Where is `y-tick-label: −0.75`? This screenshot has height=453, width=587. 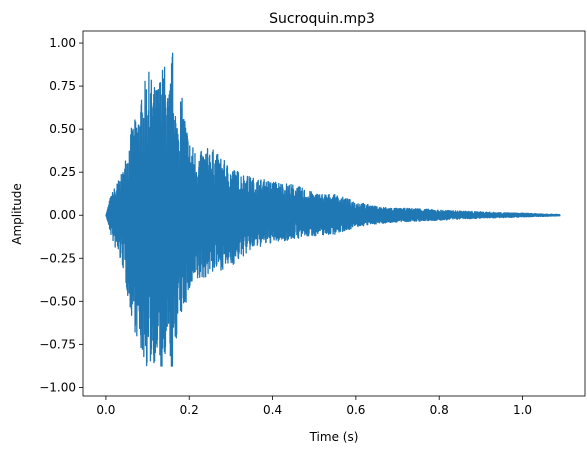 y-tick-label: −0.75 is located at coordinates (57, 344).